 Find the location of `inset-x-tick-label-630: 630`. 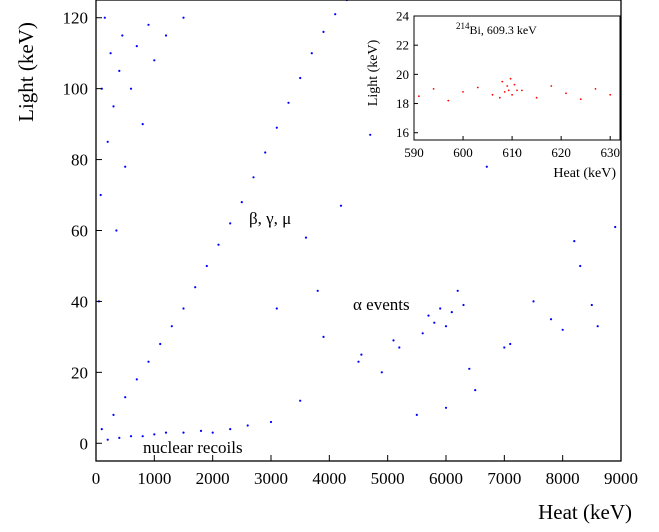

inset-x-tick-label-630: 630 is located at coordinates (610, 152).